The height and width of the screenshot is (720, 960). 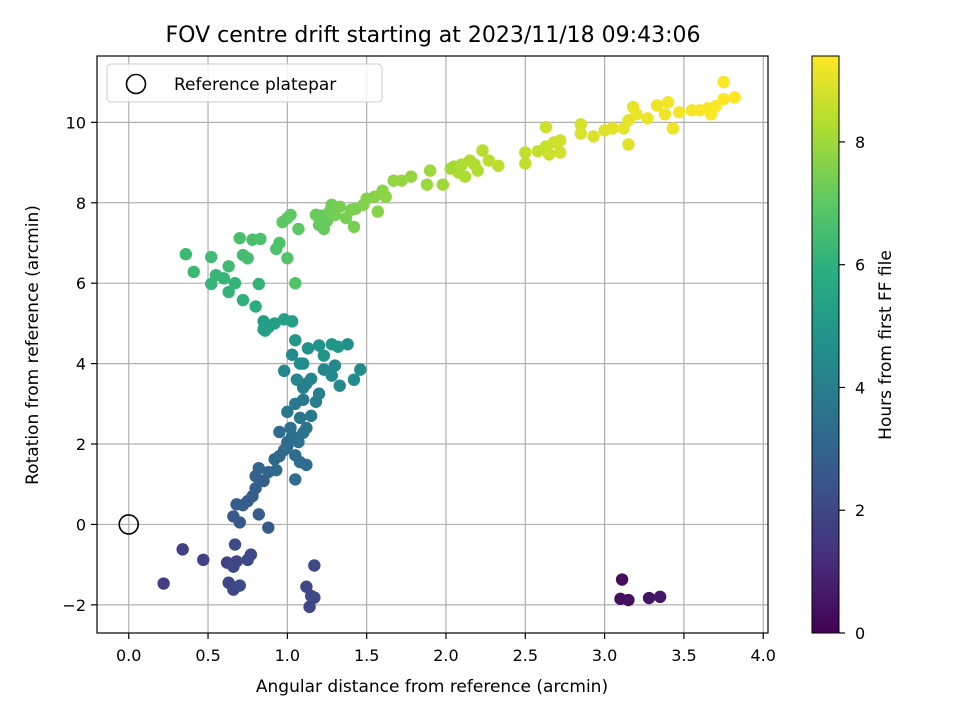 What do you see at coordinates (74, 605) in the screenshot?
I see `y-tick-label: −2` at bounding box center [74, 605].